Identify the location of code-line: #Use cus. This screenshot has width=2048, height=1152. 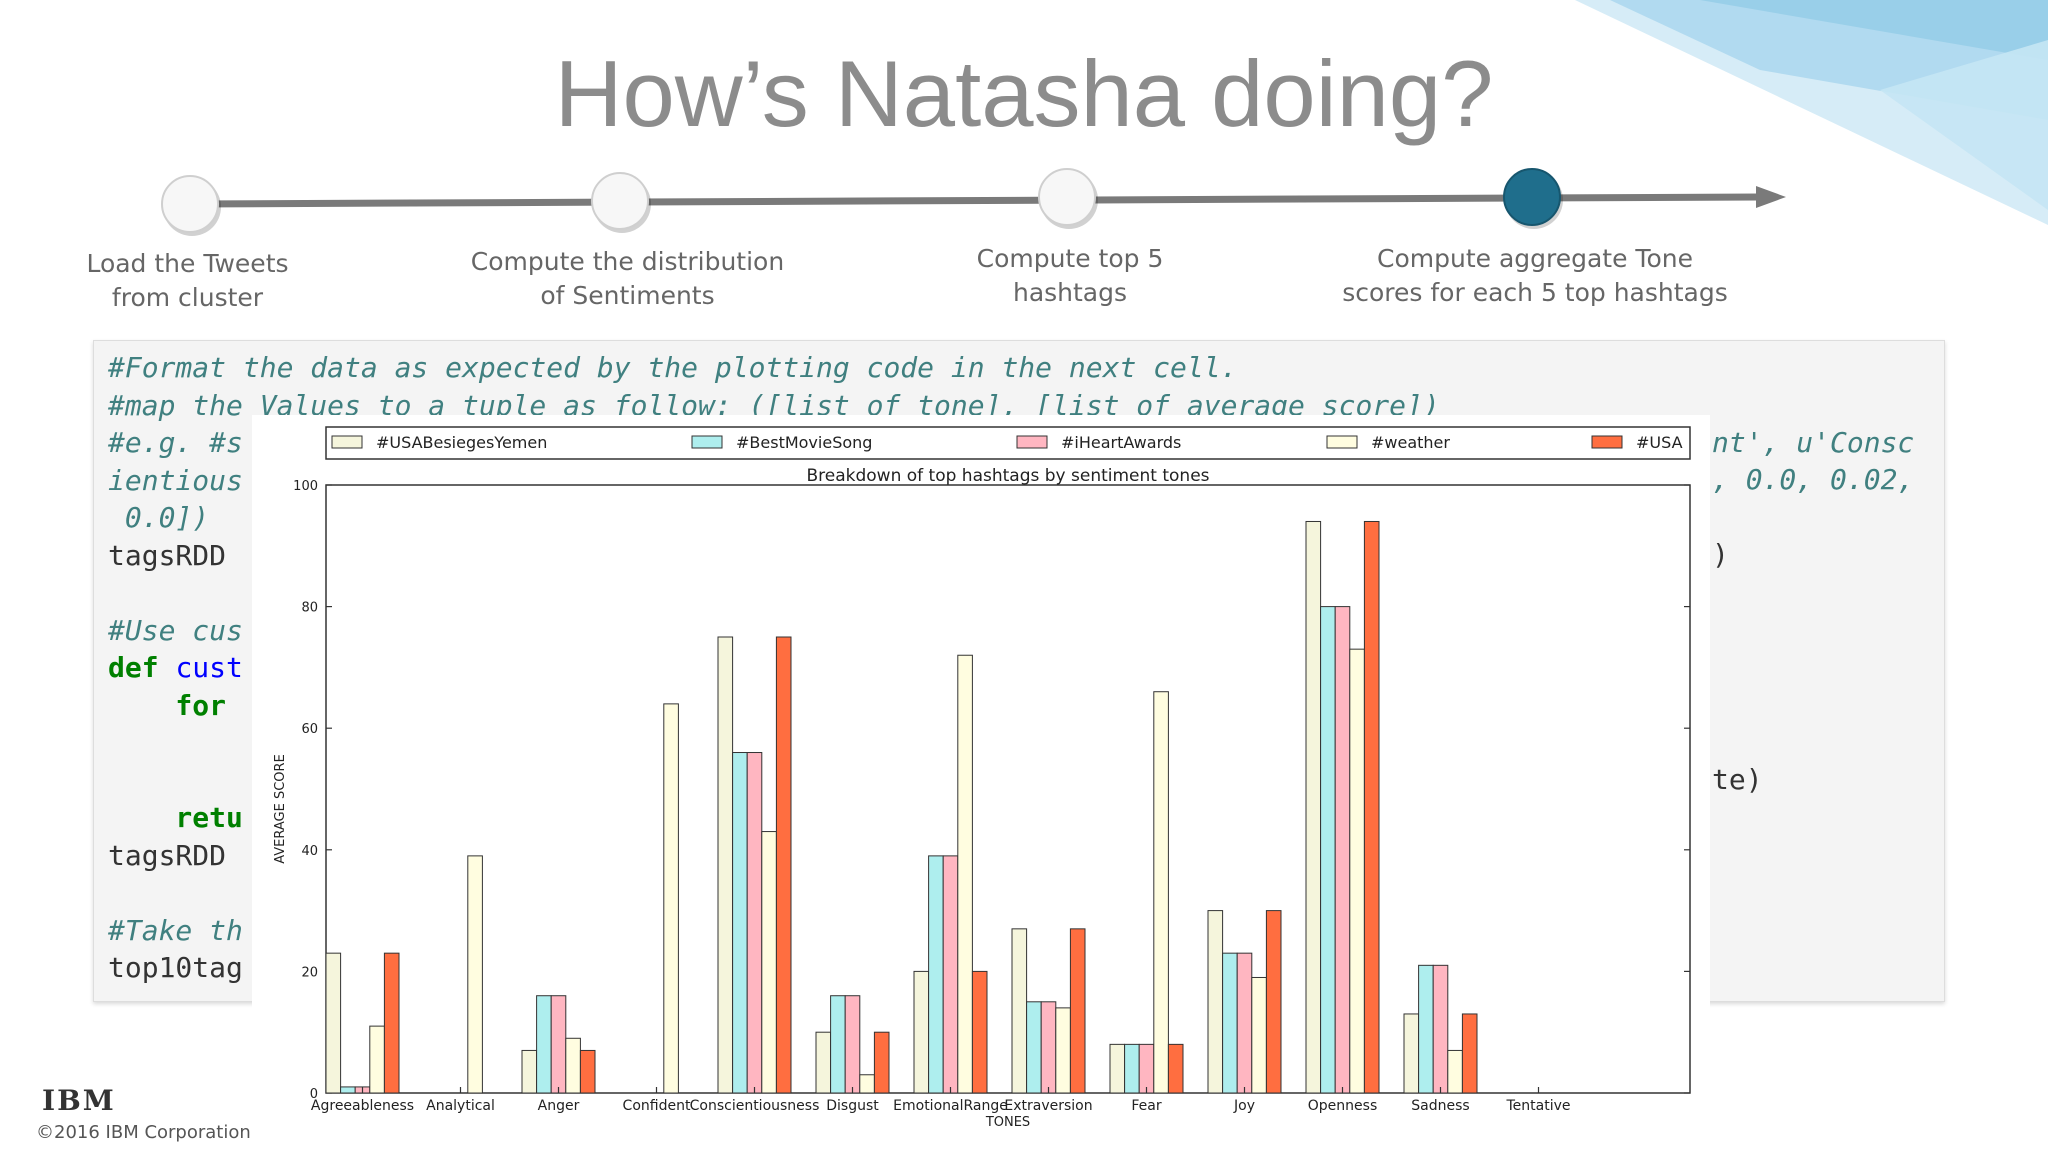
(175, 630).